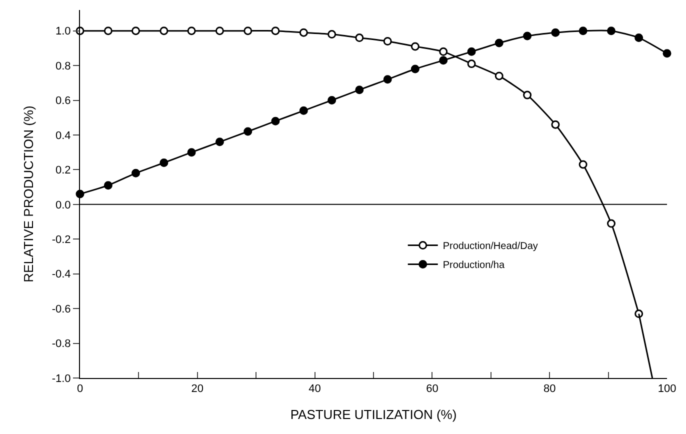 The image size is (686, 434). What do you see at coordinates (63, 32) in the screenshot?
I see `y-tick-label: 1.0` at bounding box center [63, 32].